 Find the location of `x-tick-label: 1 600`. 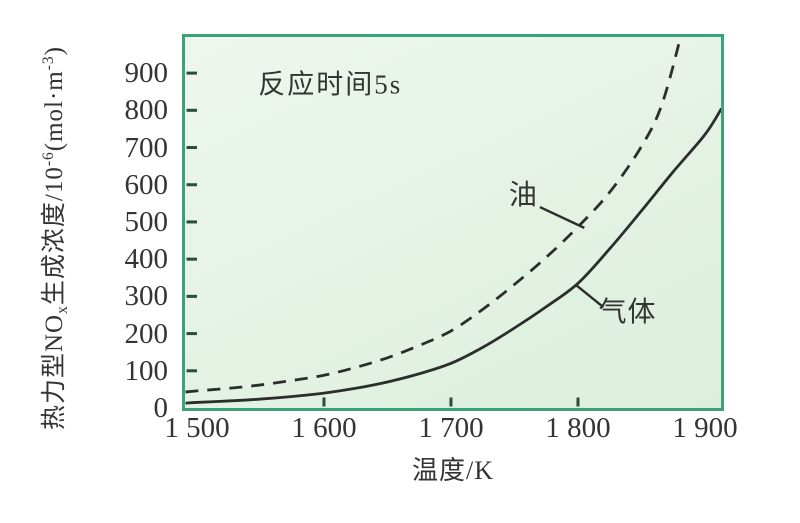

x-tick-label: 1 600 is located at coordinates (324, 428).